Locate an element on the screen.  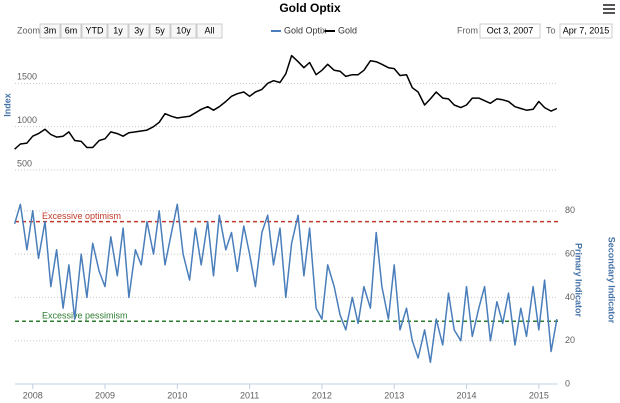
from-input is located at coordinates (510, 31).